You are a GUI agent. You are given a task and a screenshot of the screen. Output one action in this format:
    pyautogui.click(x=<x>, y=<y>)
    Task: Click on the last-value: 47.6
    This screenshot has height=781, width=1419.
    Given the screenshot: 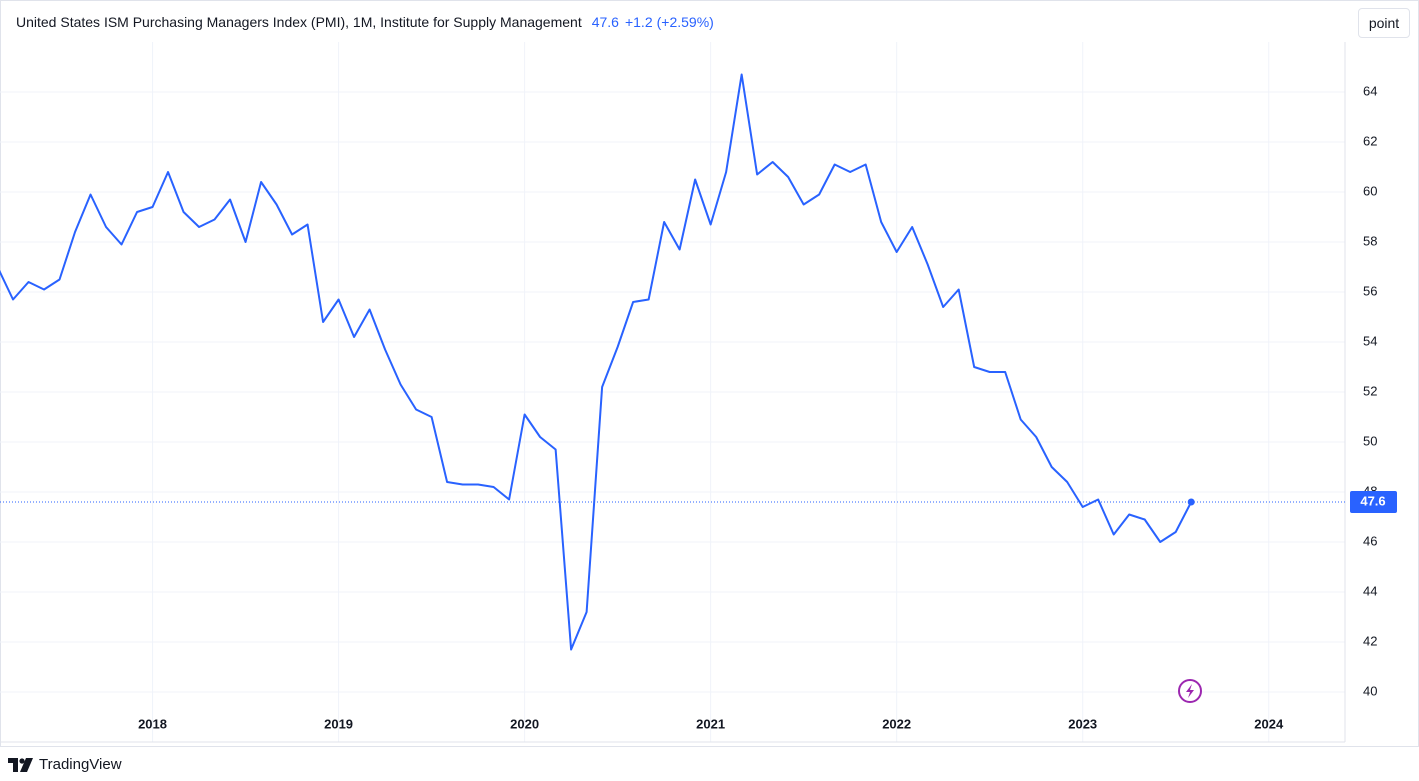 What is the action you would take?
    pyautogui.click(x=605, y=22)
    